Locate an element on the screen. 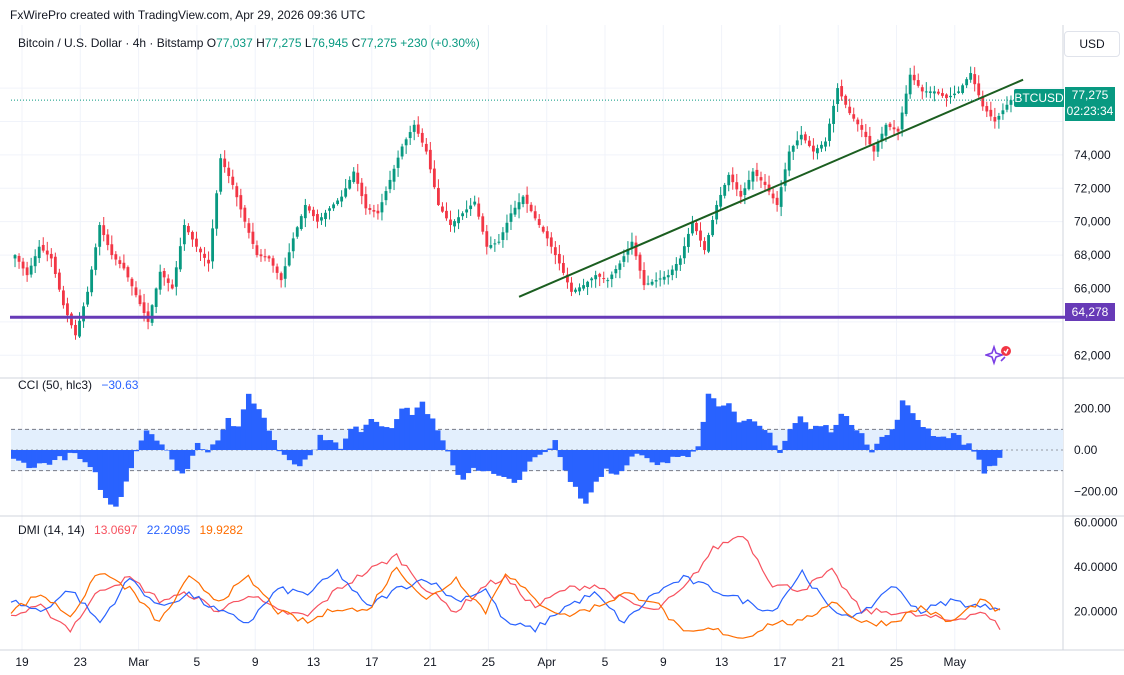 The height and width of the screenshot is (675, 1124). sparkle-icon is located at coordinates (998, 355).